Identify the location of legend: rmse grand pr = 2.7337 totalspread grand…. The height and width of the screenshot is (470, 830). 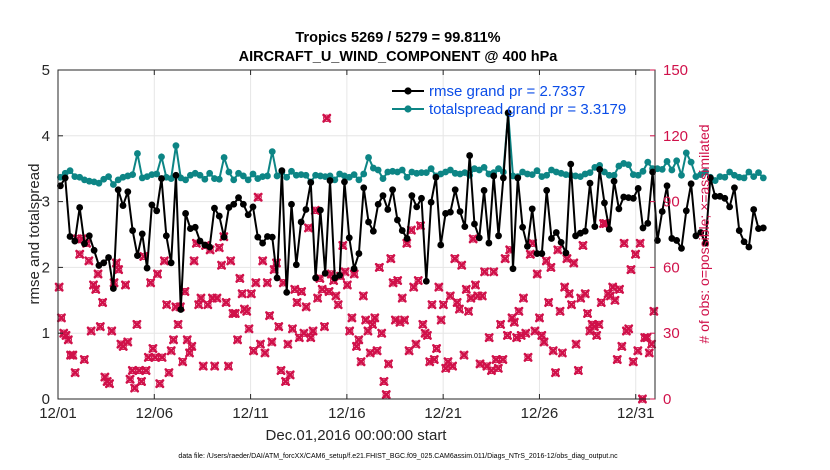
(509, 100).